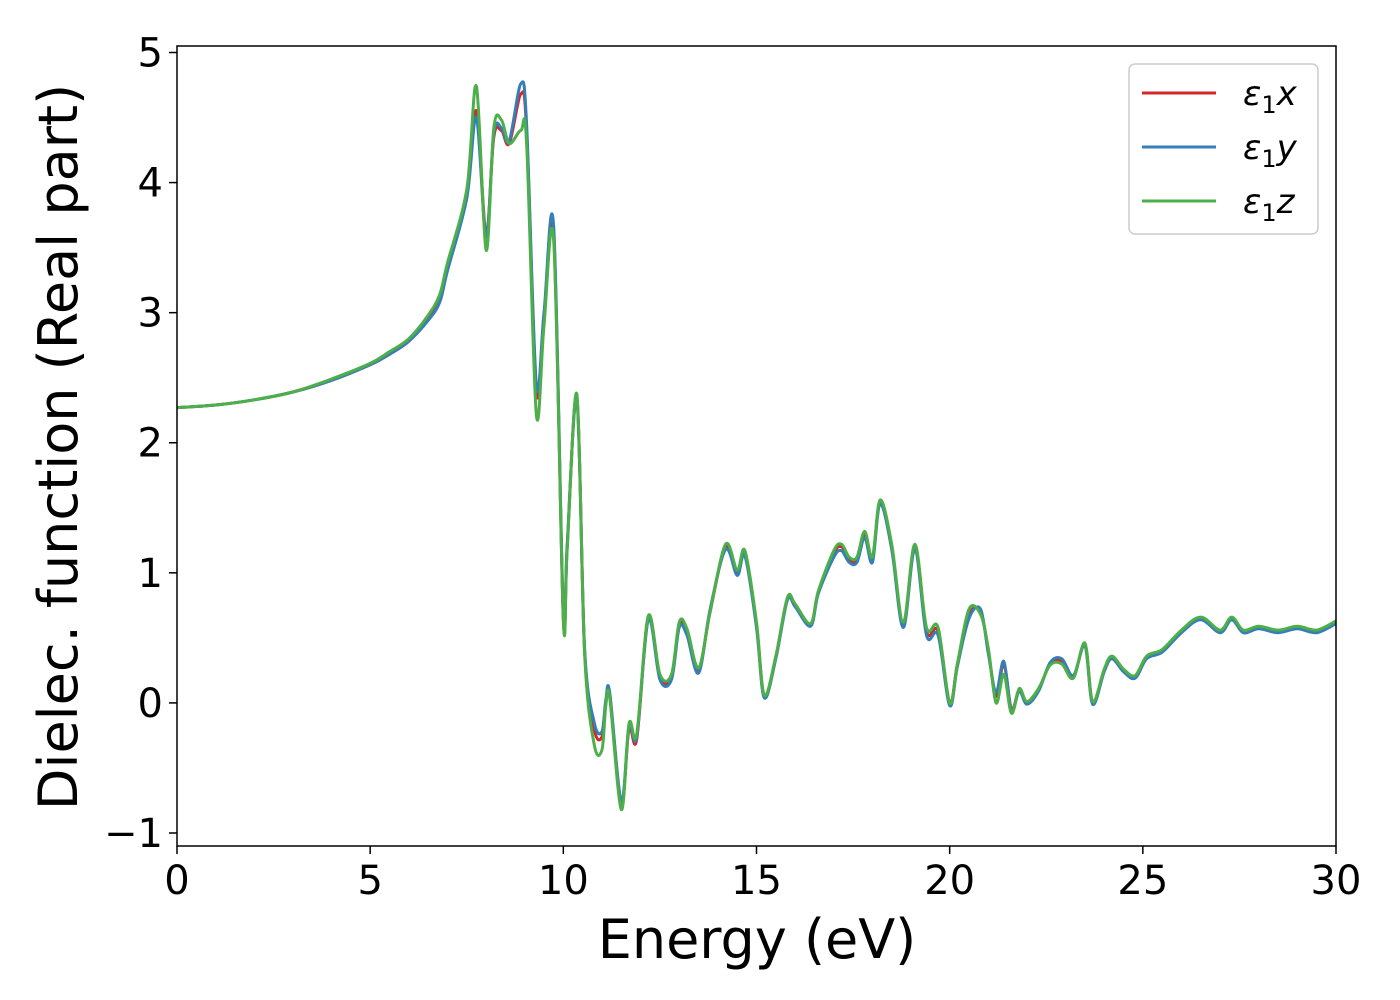 The image size is (1400, 1000). What do you see at coordinates (369, 881) in the screenshot?
I see `x-tick-label: 5` at bounding box center [369, 881].